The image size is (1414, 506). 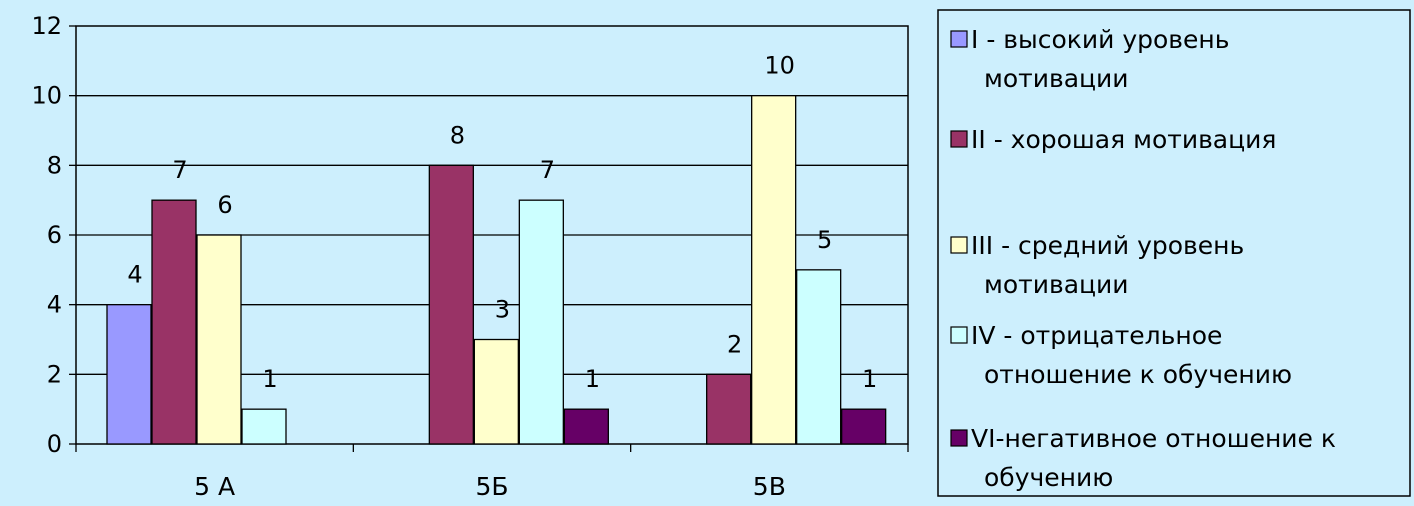 I want to click on x-category-label: 5Б, so click(x=491, y=486).